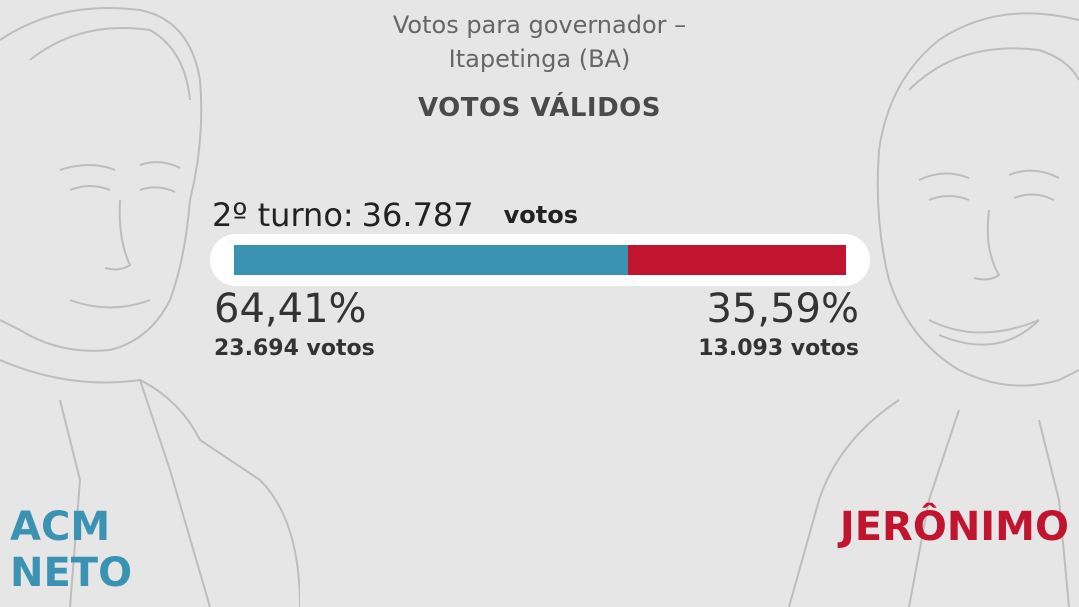 This screenshot has height=607, width=1079. I want to click on acm-neto-name-line2: NETO, so click(71, 573).